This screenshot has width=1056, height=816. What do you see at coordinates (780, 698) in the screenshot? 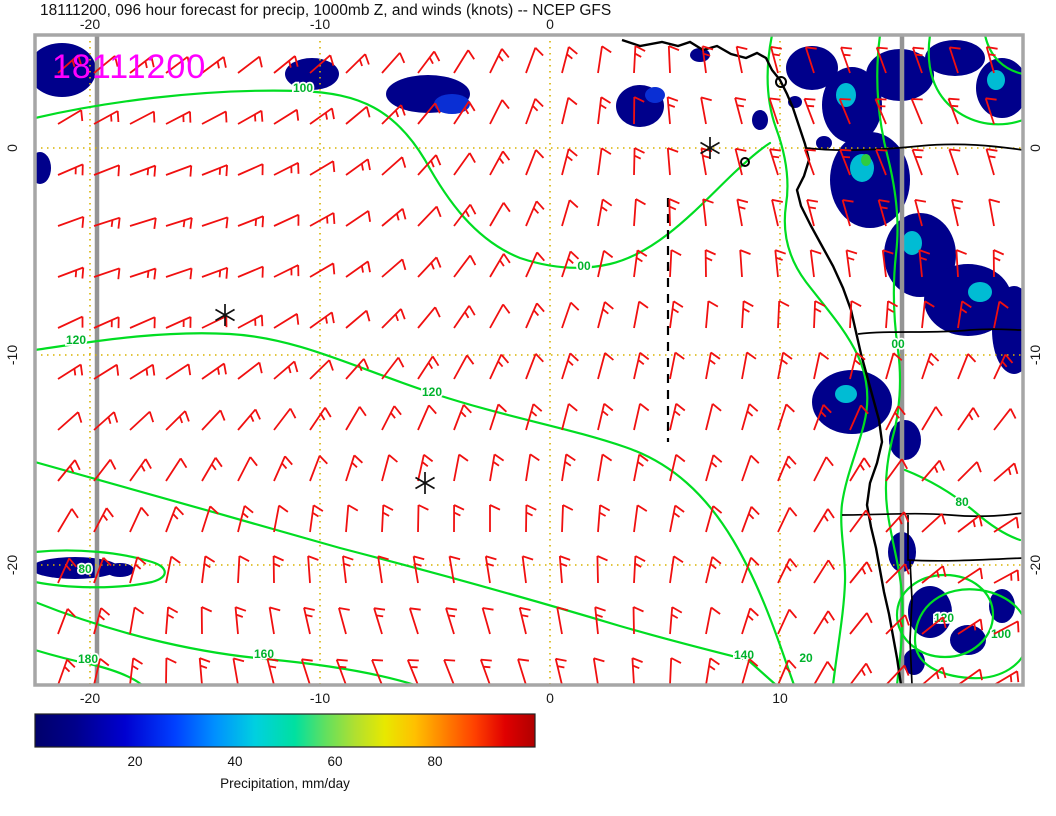
I see `x-tick-bottom: 10` at bounding box center [780, 698].